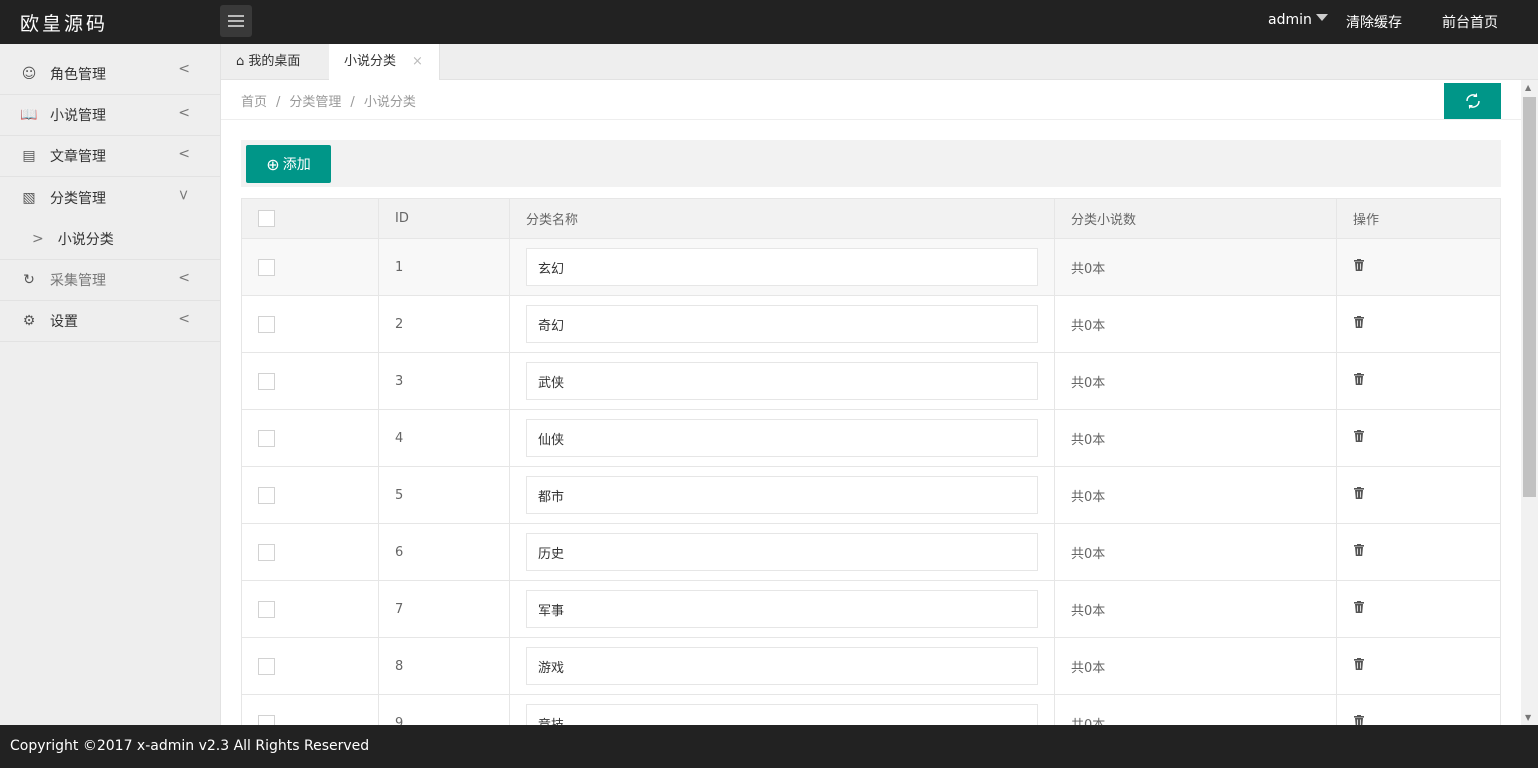  I want to click on sidebar-item-settings: ⚙ 设置 <, so click(110, 321).